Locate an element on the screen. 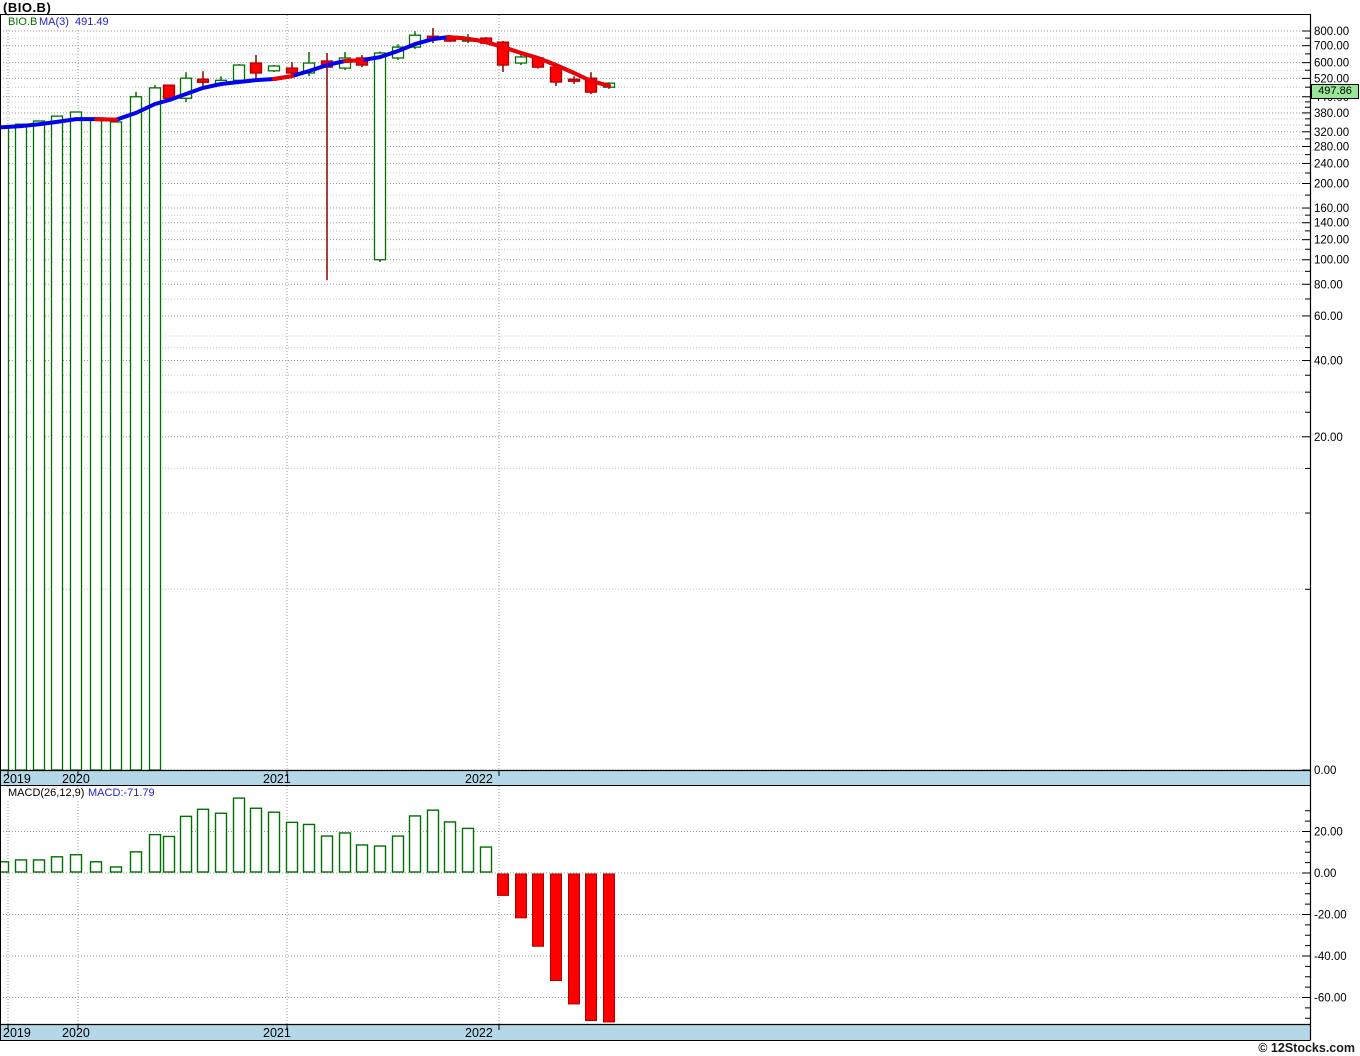 This screenshot has width=1360, height=1056. ma-line is located at coordinates (305, 82).